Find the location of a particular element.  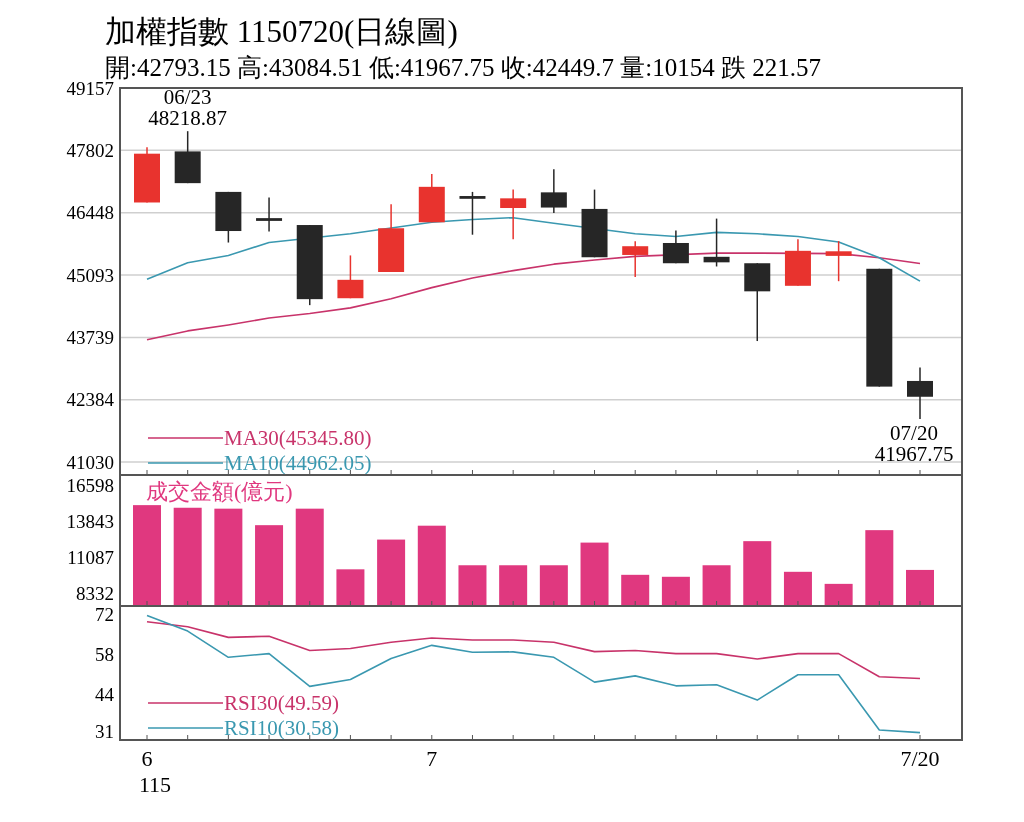

text: 115 is located at coordinates (155, 784).